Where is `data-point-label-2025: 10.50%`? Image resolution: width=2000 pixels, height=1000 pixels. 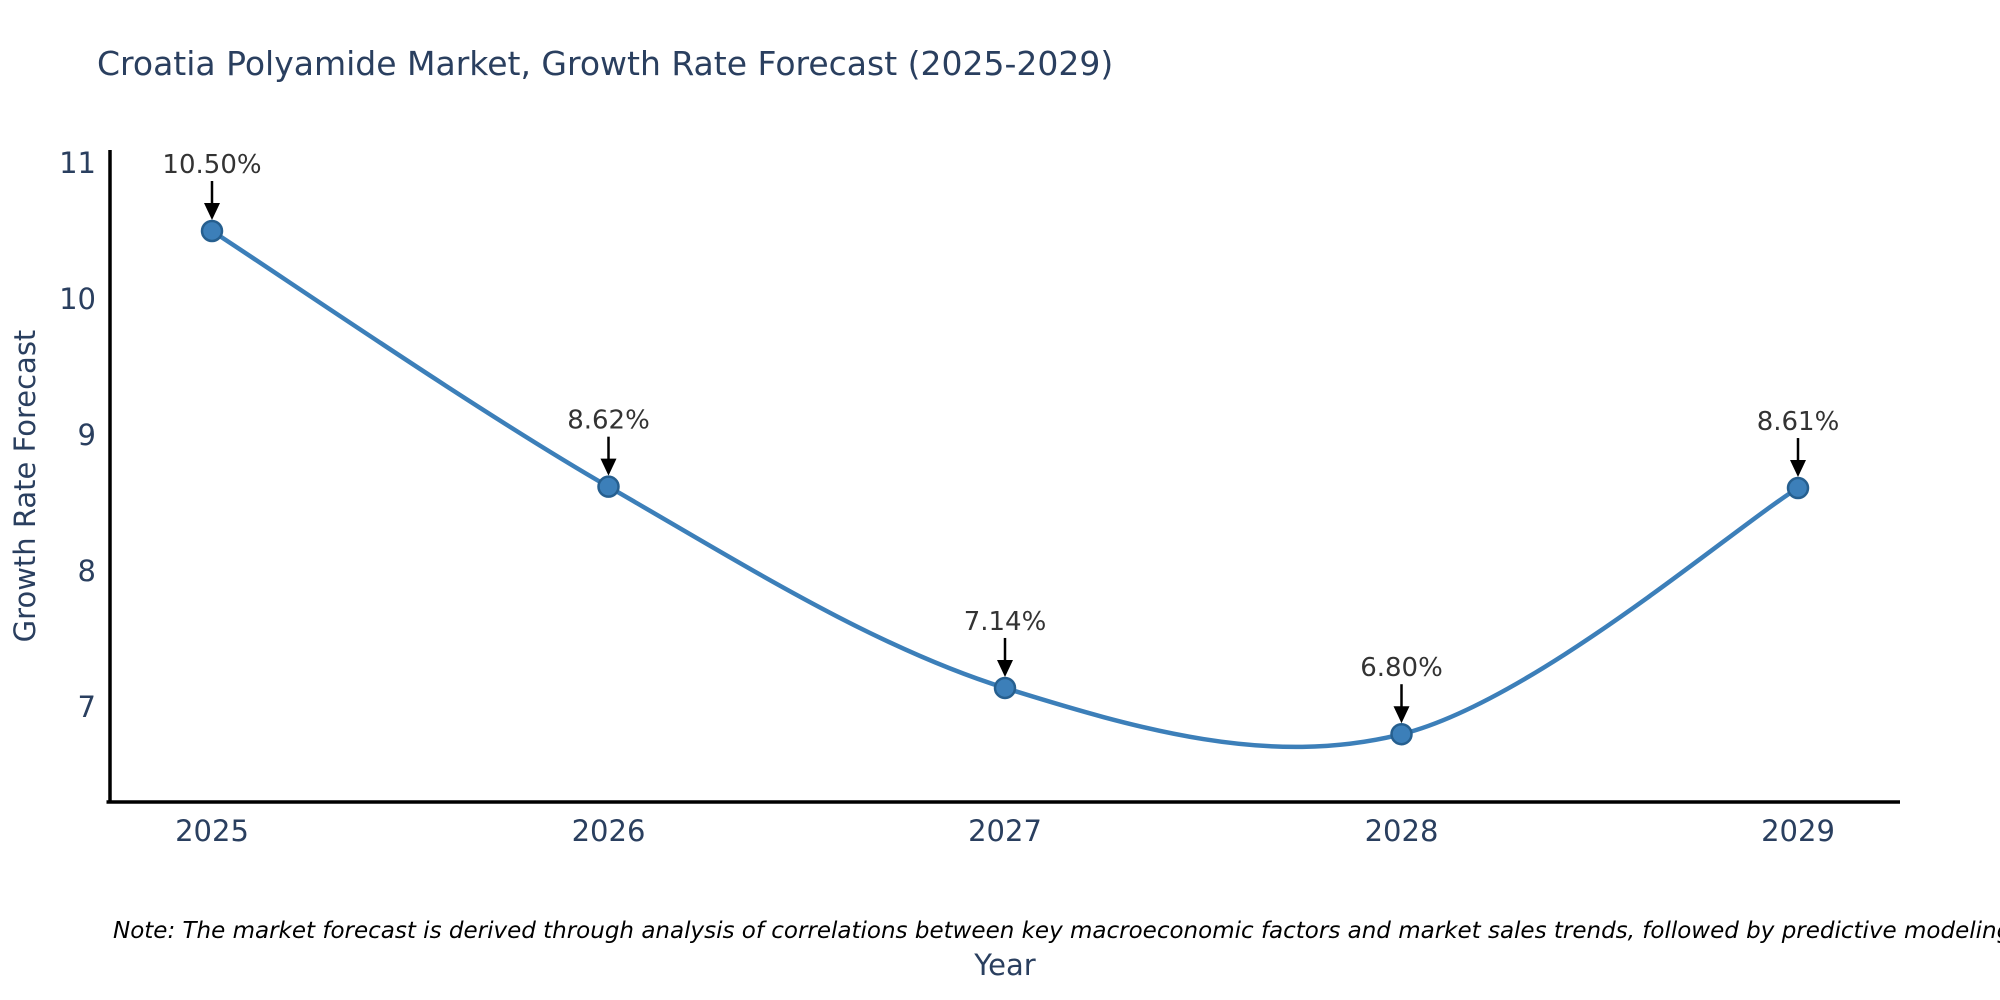
data-point-label-2025: 10.50% is located at coordinates (211, 165).